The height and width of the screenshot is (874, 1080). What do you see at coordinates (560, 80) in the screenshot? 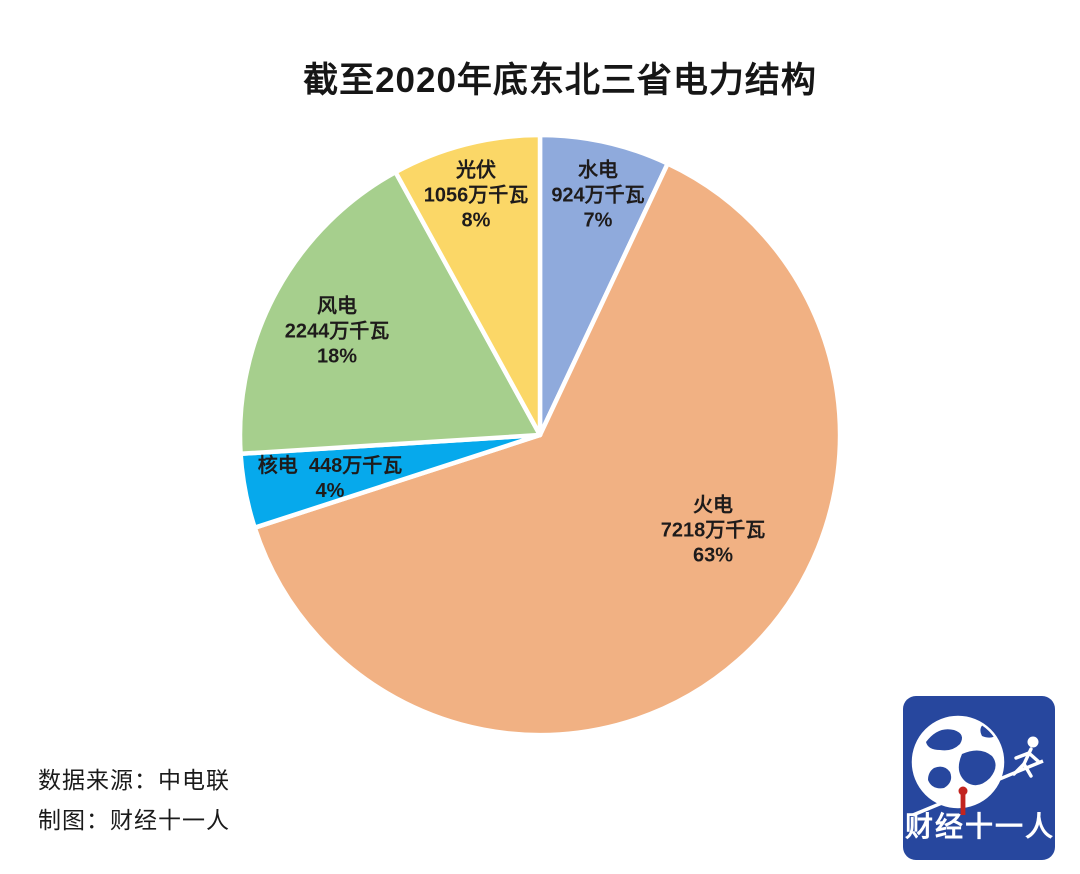
I see `chart-title: 截至2020年底东北三省电力结构` at bounding box center [560, 80].